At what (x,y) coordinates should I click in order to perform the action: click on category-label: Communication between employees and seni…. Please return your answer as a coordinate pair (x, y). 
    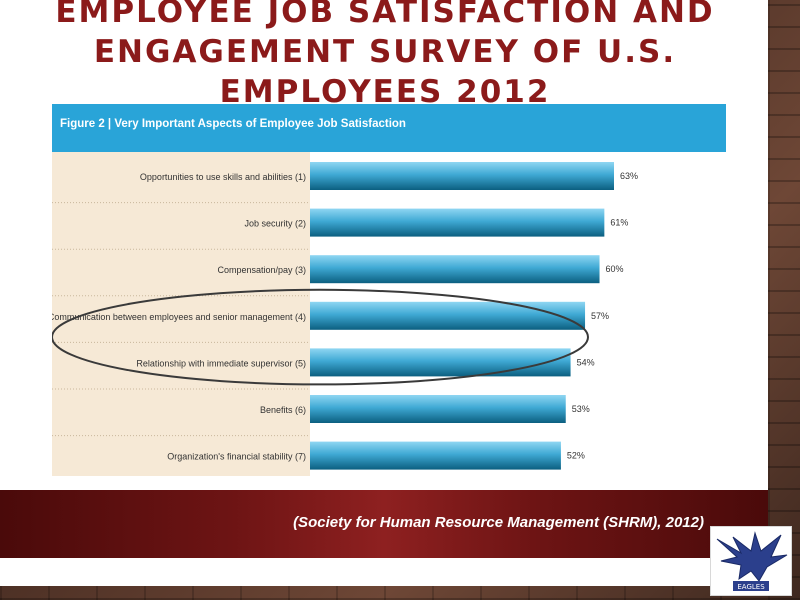
    Looking at the image, I should click on (179, 317).